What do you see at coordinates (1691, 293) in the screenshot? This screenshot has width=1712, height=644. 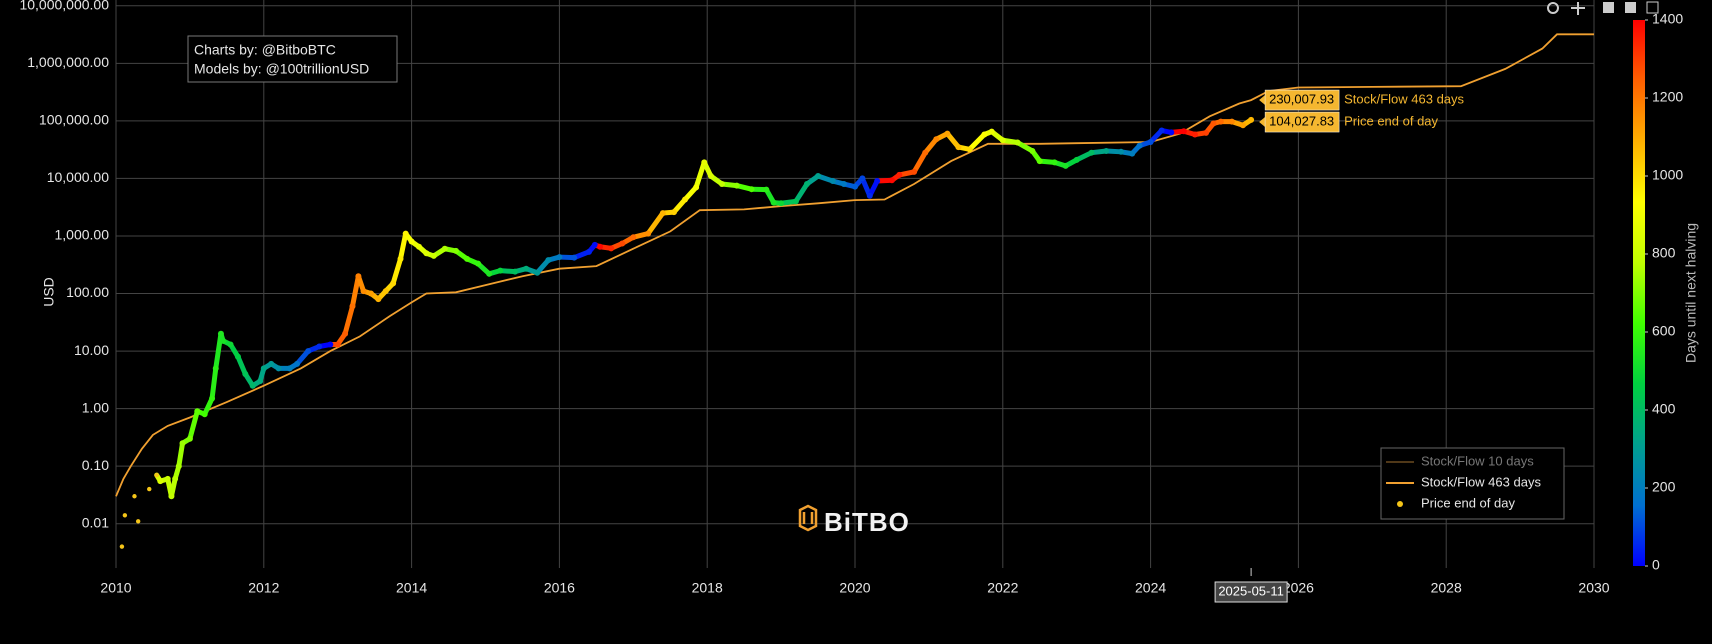 I see `colorbar-title: Days until next halving` at bounding box center [1691, 293].